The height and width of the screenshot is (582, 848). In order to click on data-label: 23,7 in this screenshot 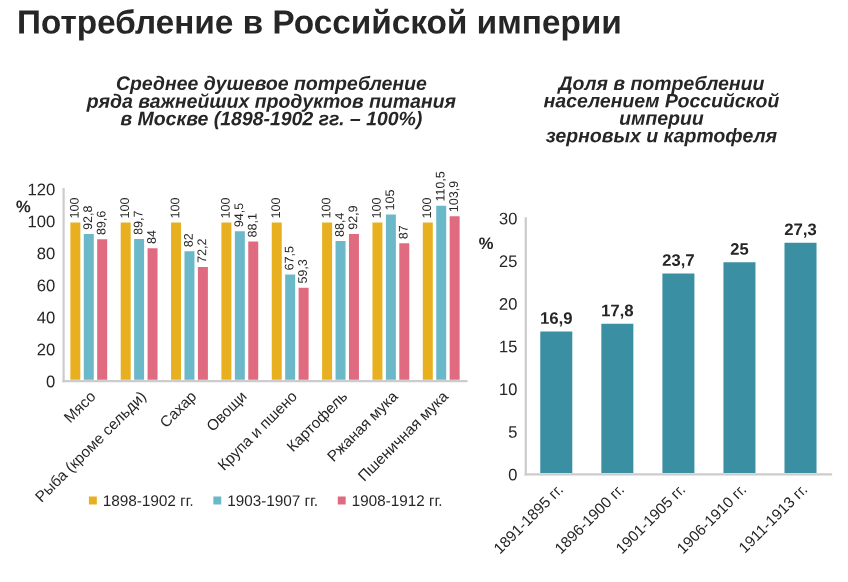, I will do `click(678, 261)`.